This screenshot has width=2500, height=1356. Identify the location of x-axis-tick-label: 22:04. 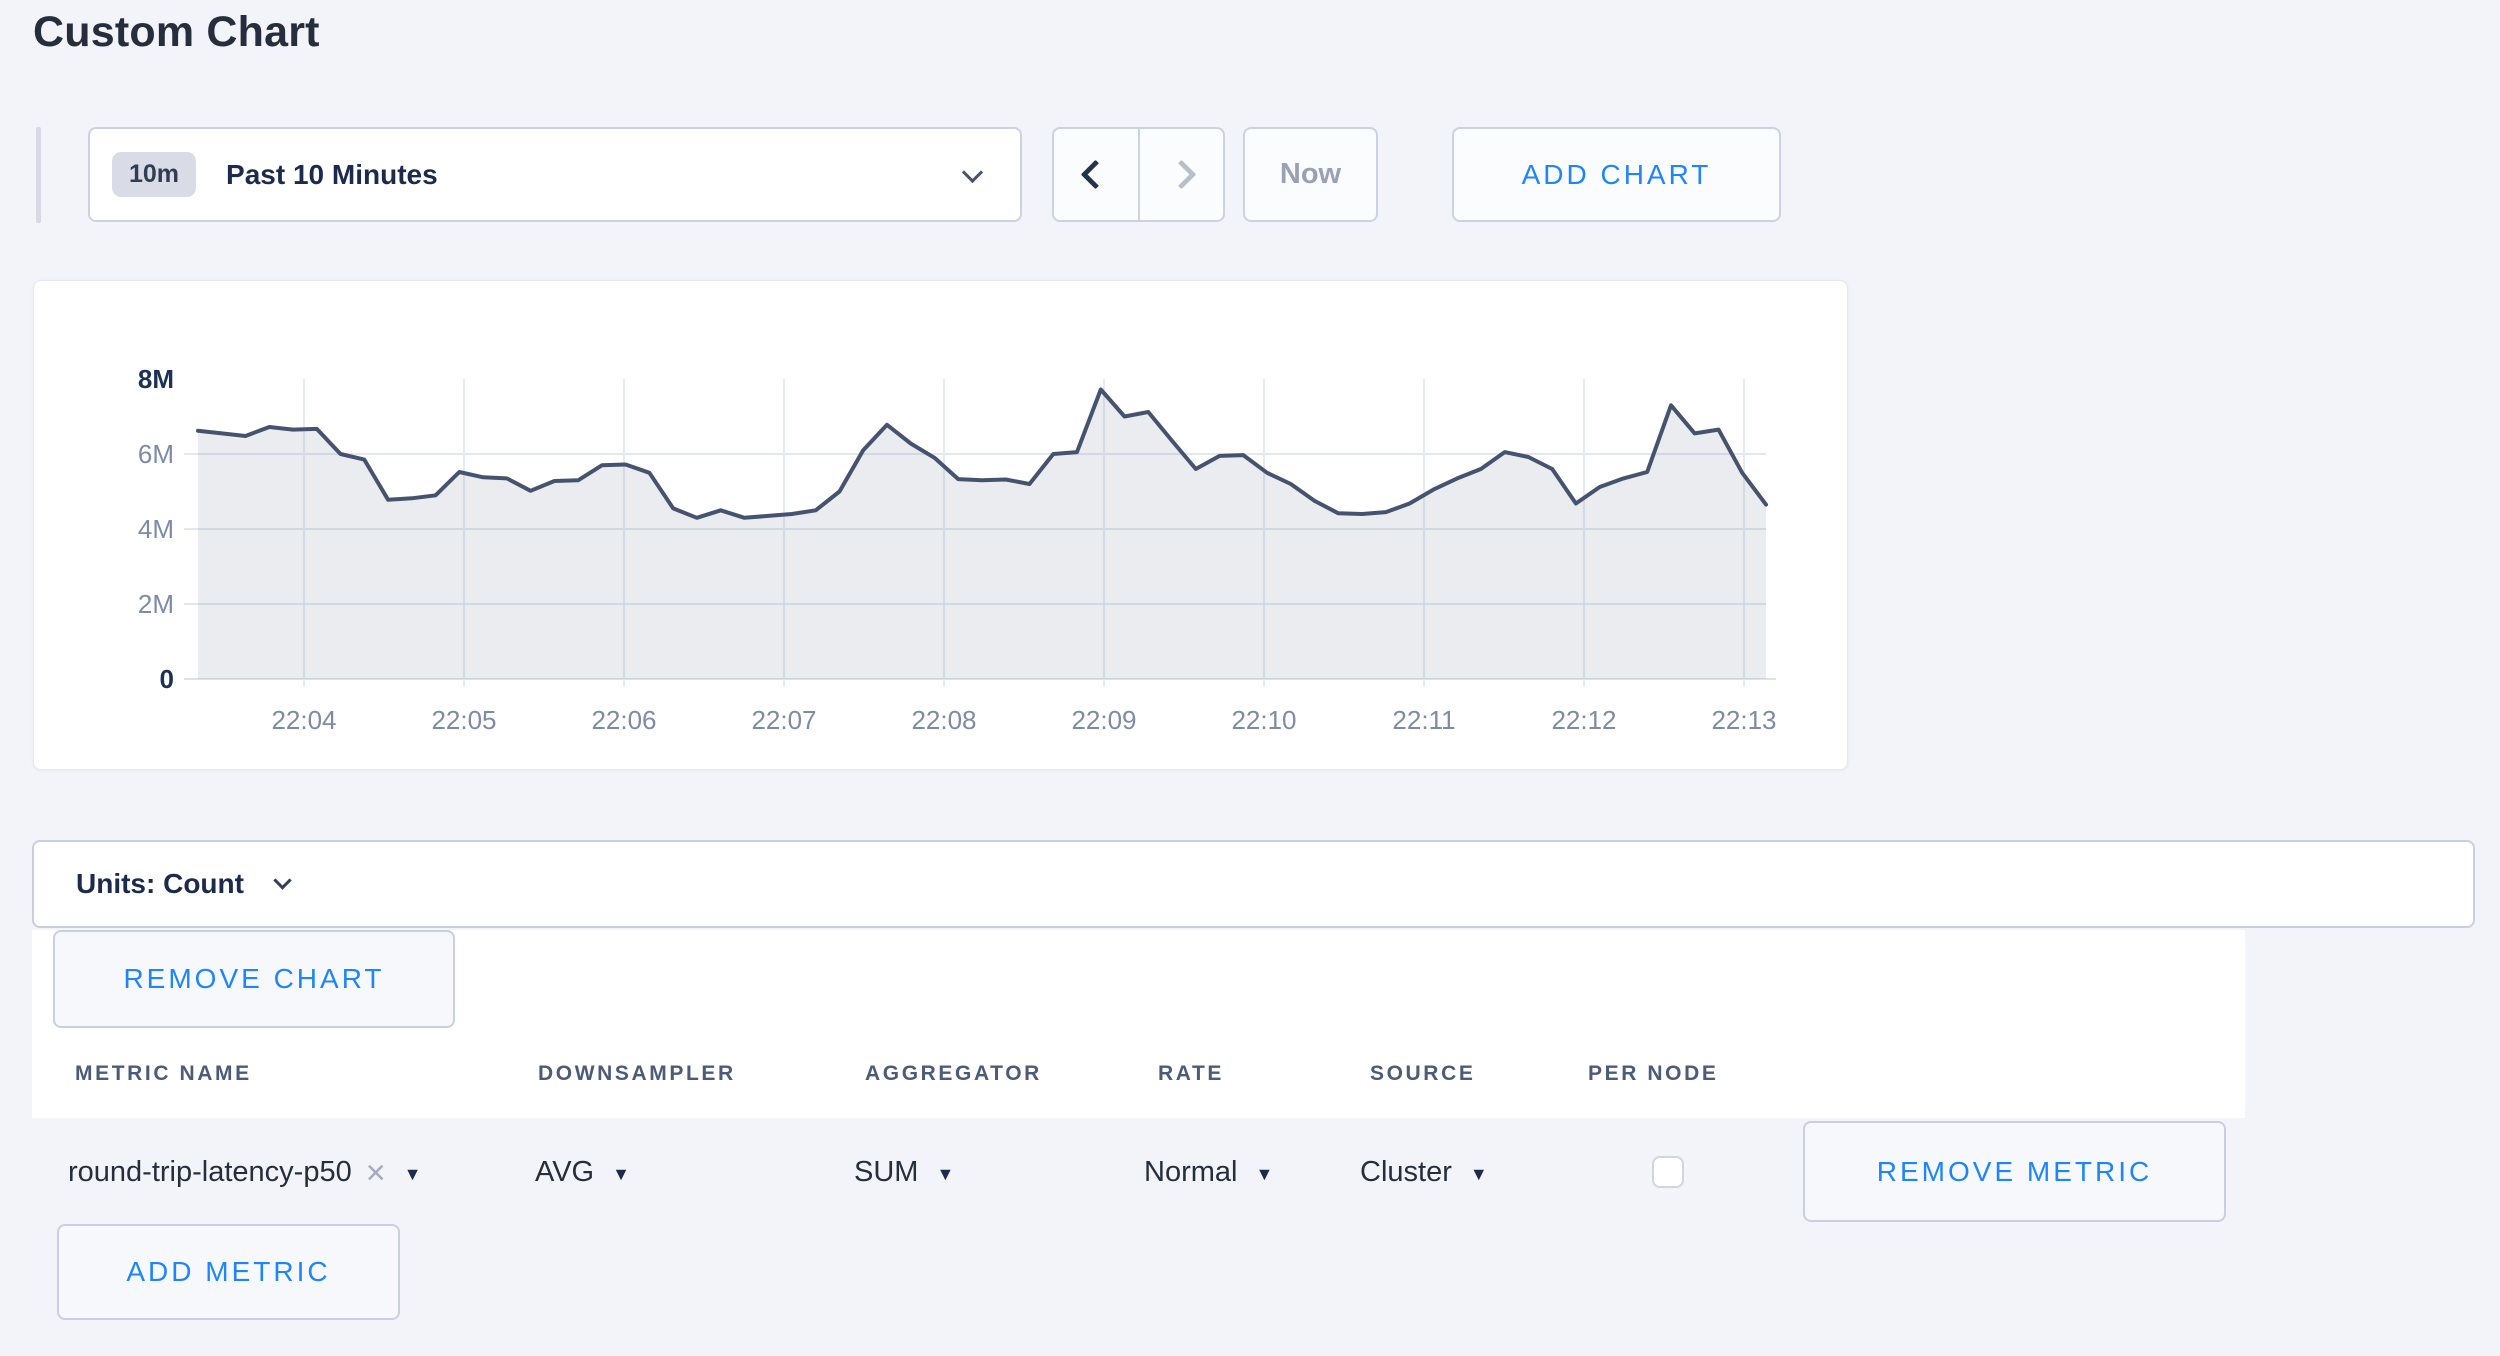
(303, 720).